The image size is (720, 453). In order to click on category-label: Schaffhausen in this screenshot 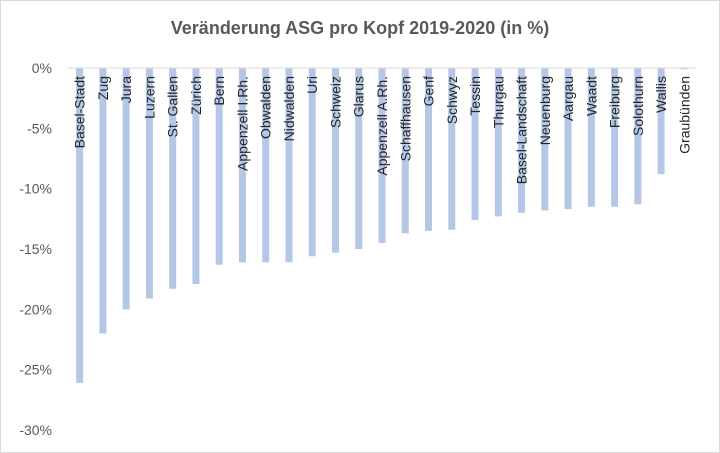, I will do `click(405, 118)`.